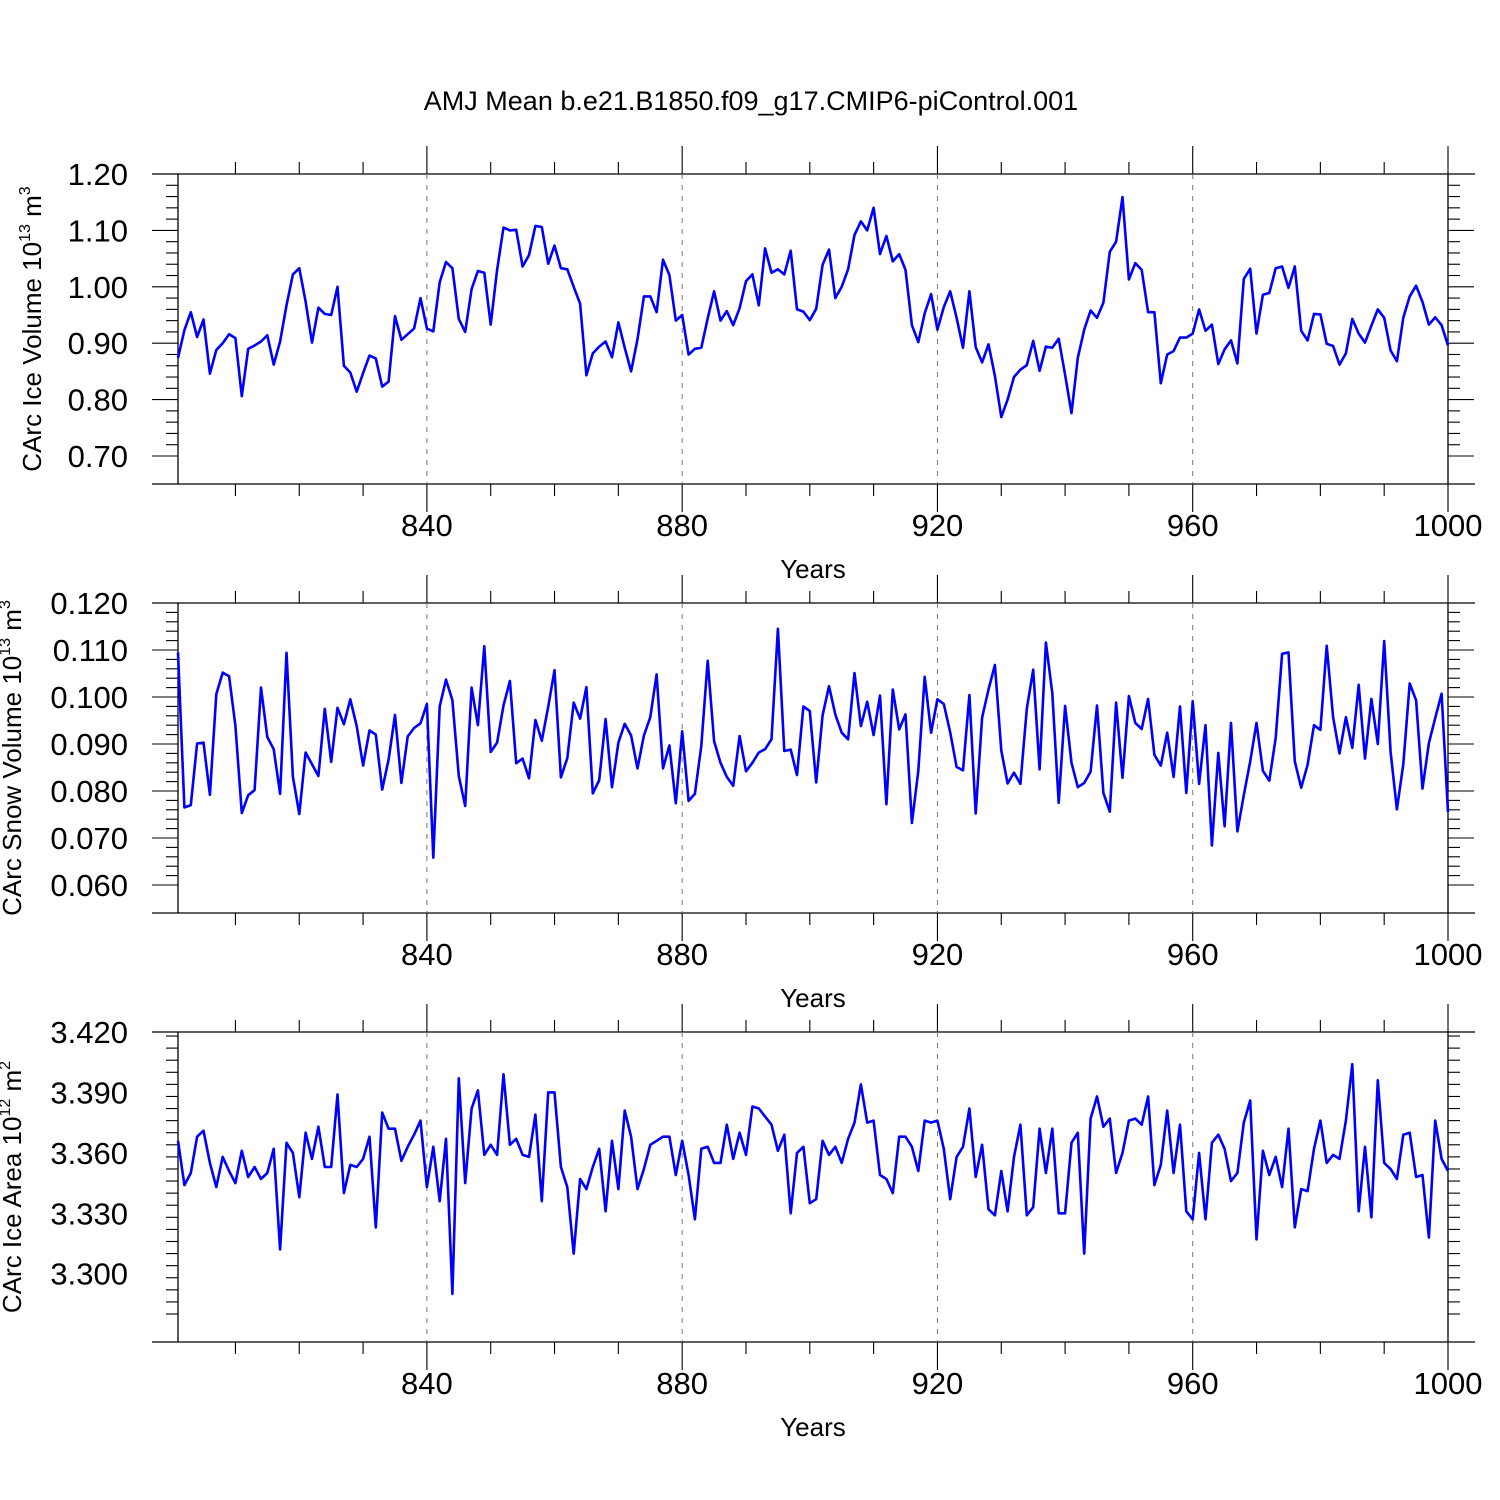  What do you see at coordinates (32, 357) in the screenshot?
I see `y-axis-label-text: CArc Ice Volume 10` at bounding box center [32, 357].